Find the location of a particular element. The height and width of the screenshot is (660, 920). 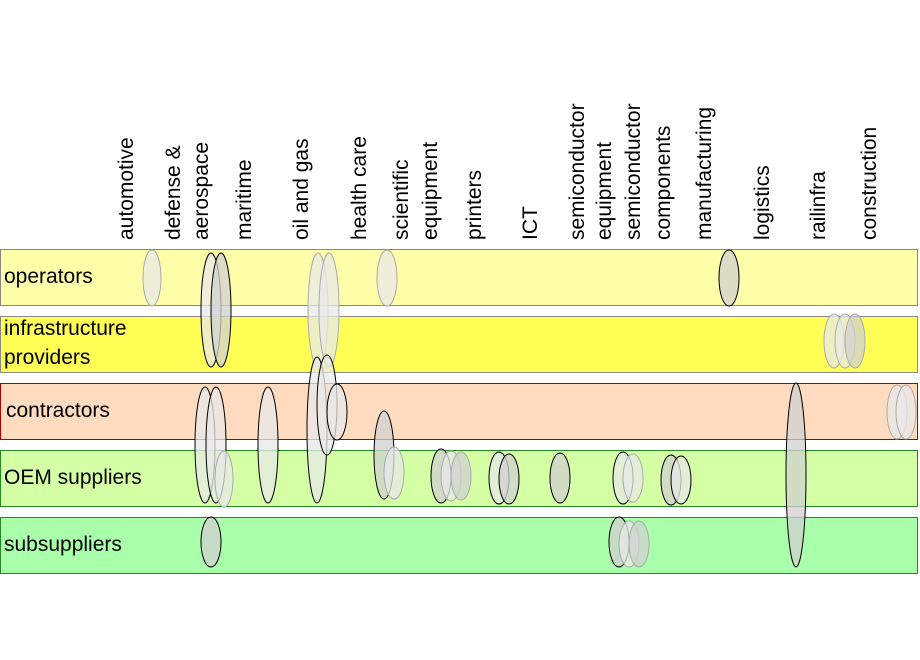

row-band-subsuppliers is located at coordinates (459, 545).